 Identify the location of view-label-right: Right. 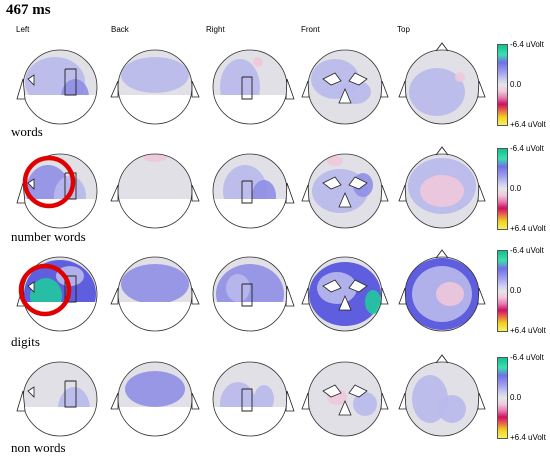
(215, 29).